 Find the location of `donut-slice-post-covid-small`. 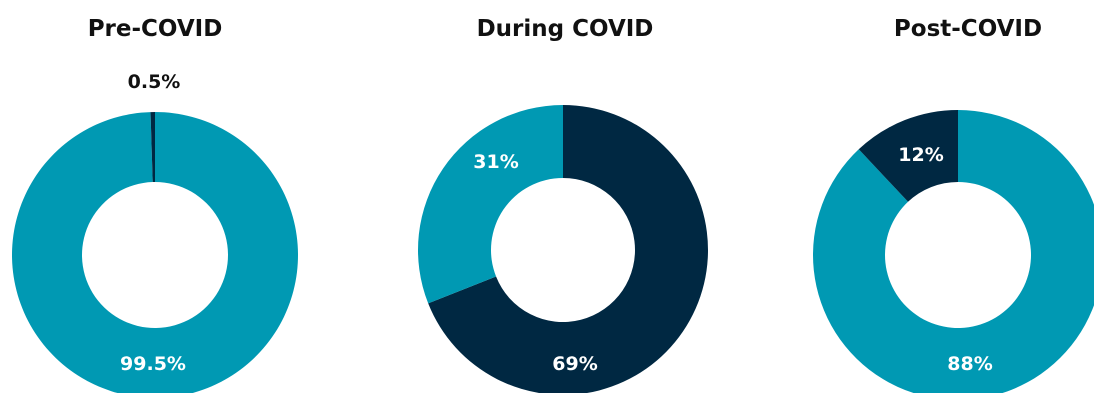

donut-slice-post-covid-small is located at coordinates (908, 156).